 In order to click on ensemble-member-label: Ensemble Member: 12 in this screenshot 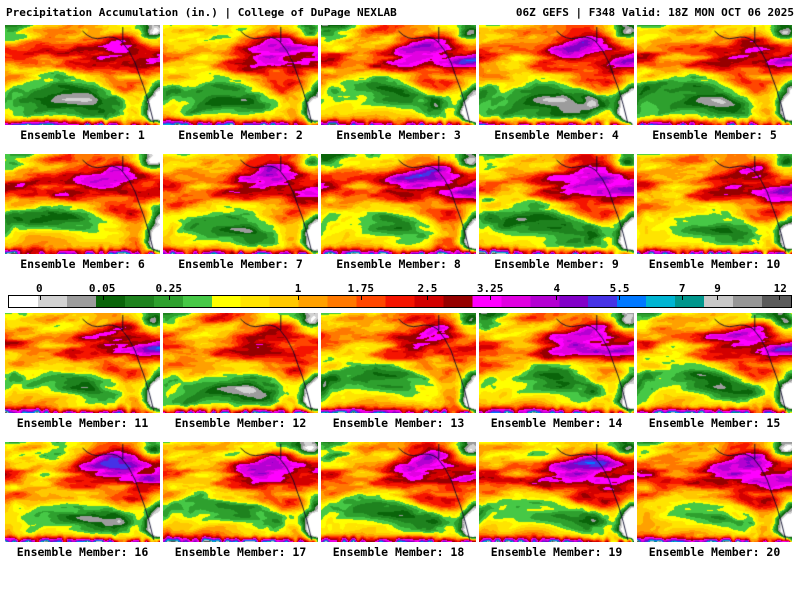, I will do `click(240, 423)`.